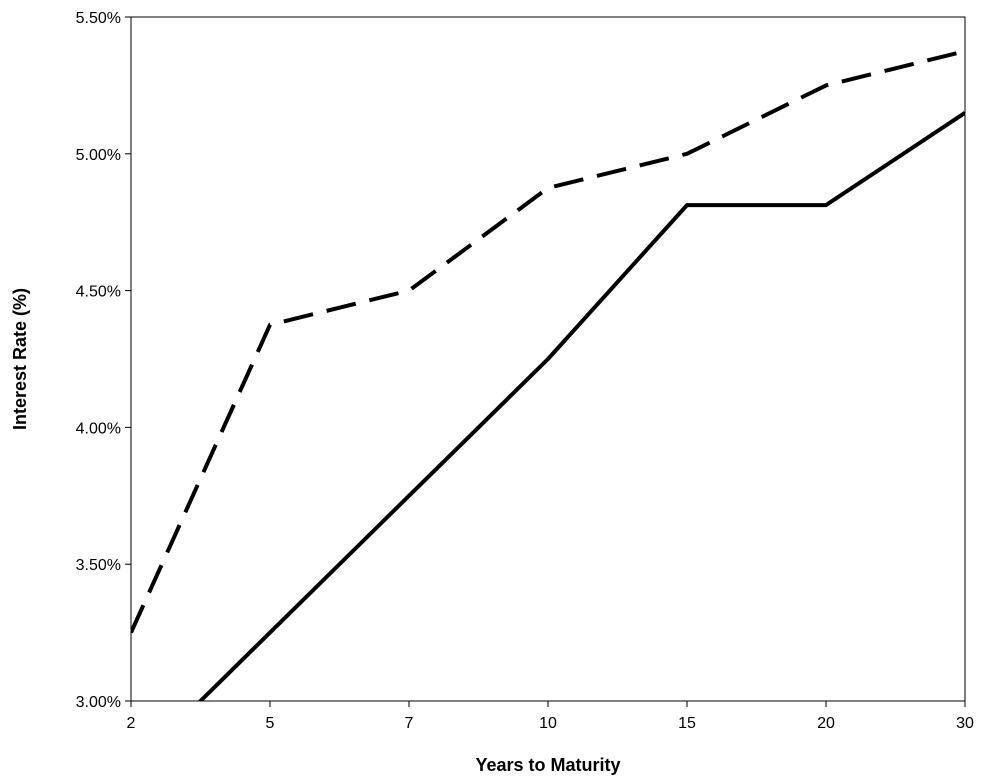 The width and height of the screenshot is (985, 780). What do you see at coordinates (409, 723) in the screenshot?
I see `x-tick-label: 7` at bounding box center [409, 723].